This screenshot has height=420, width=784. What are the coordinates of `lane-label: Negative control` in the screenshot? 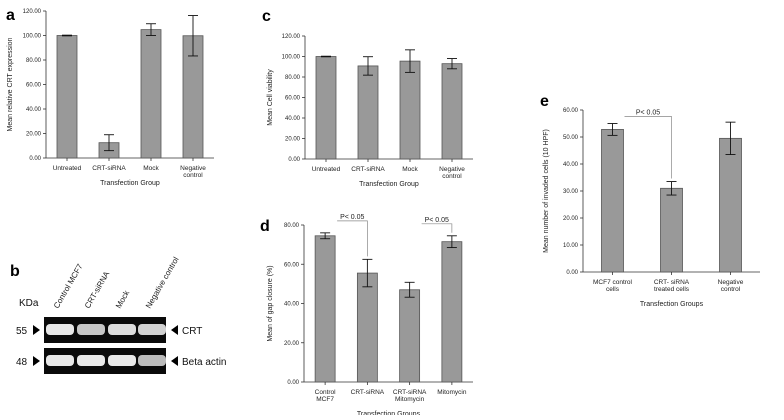 It's located at (162, 282).